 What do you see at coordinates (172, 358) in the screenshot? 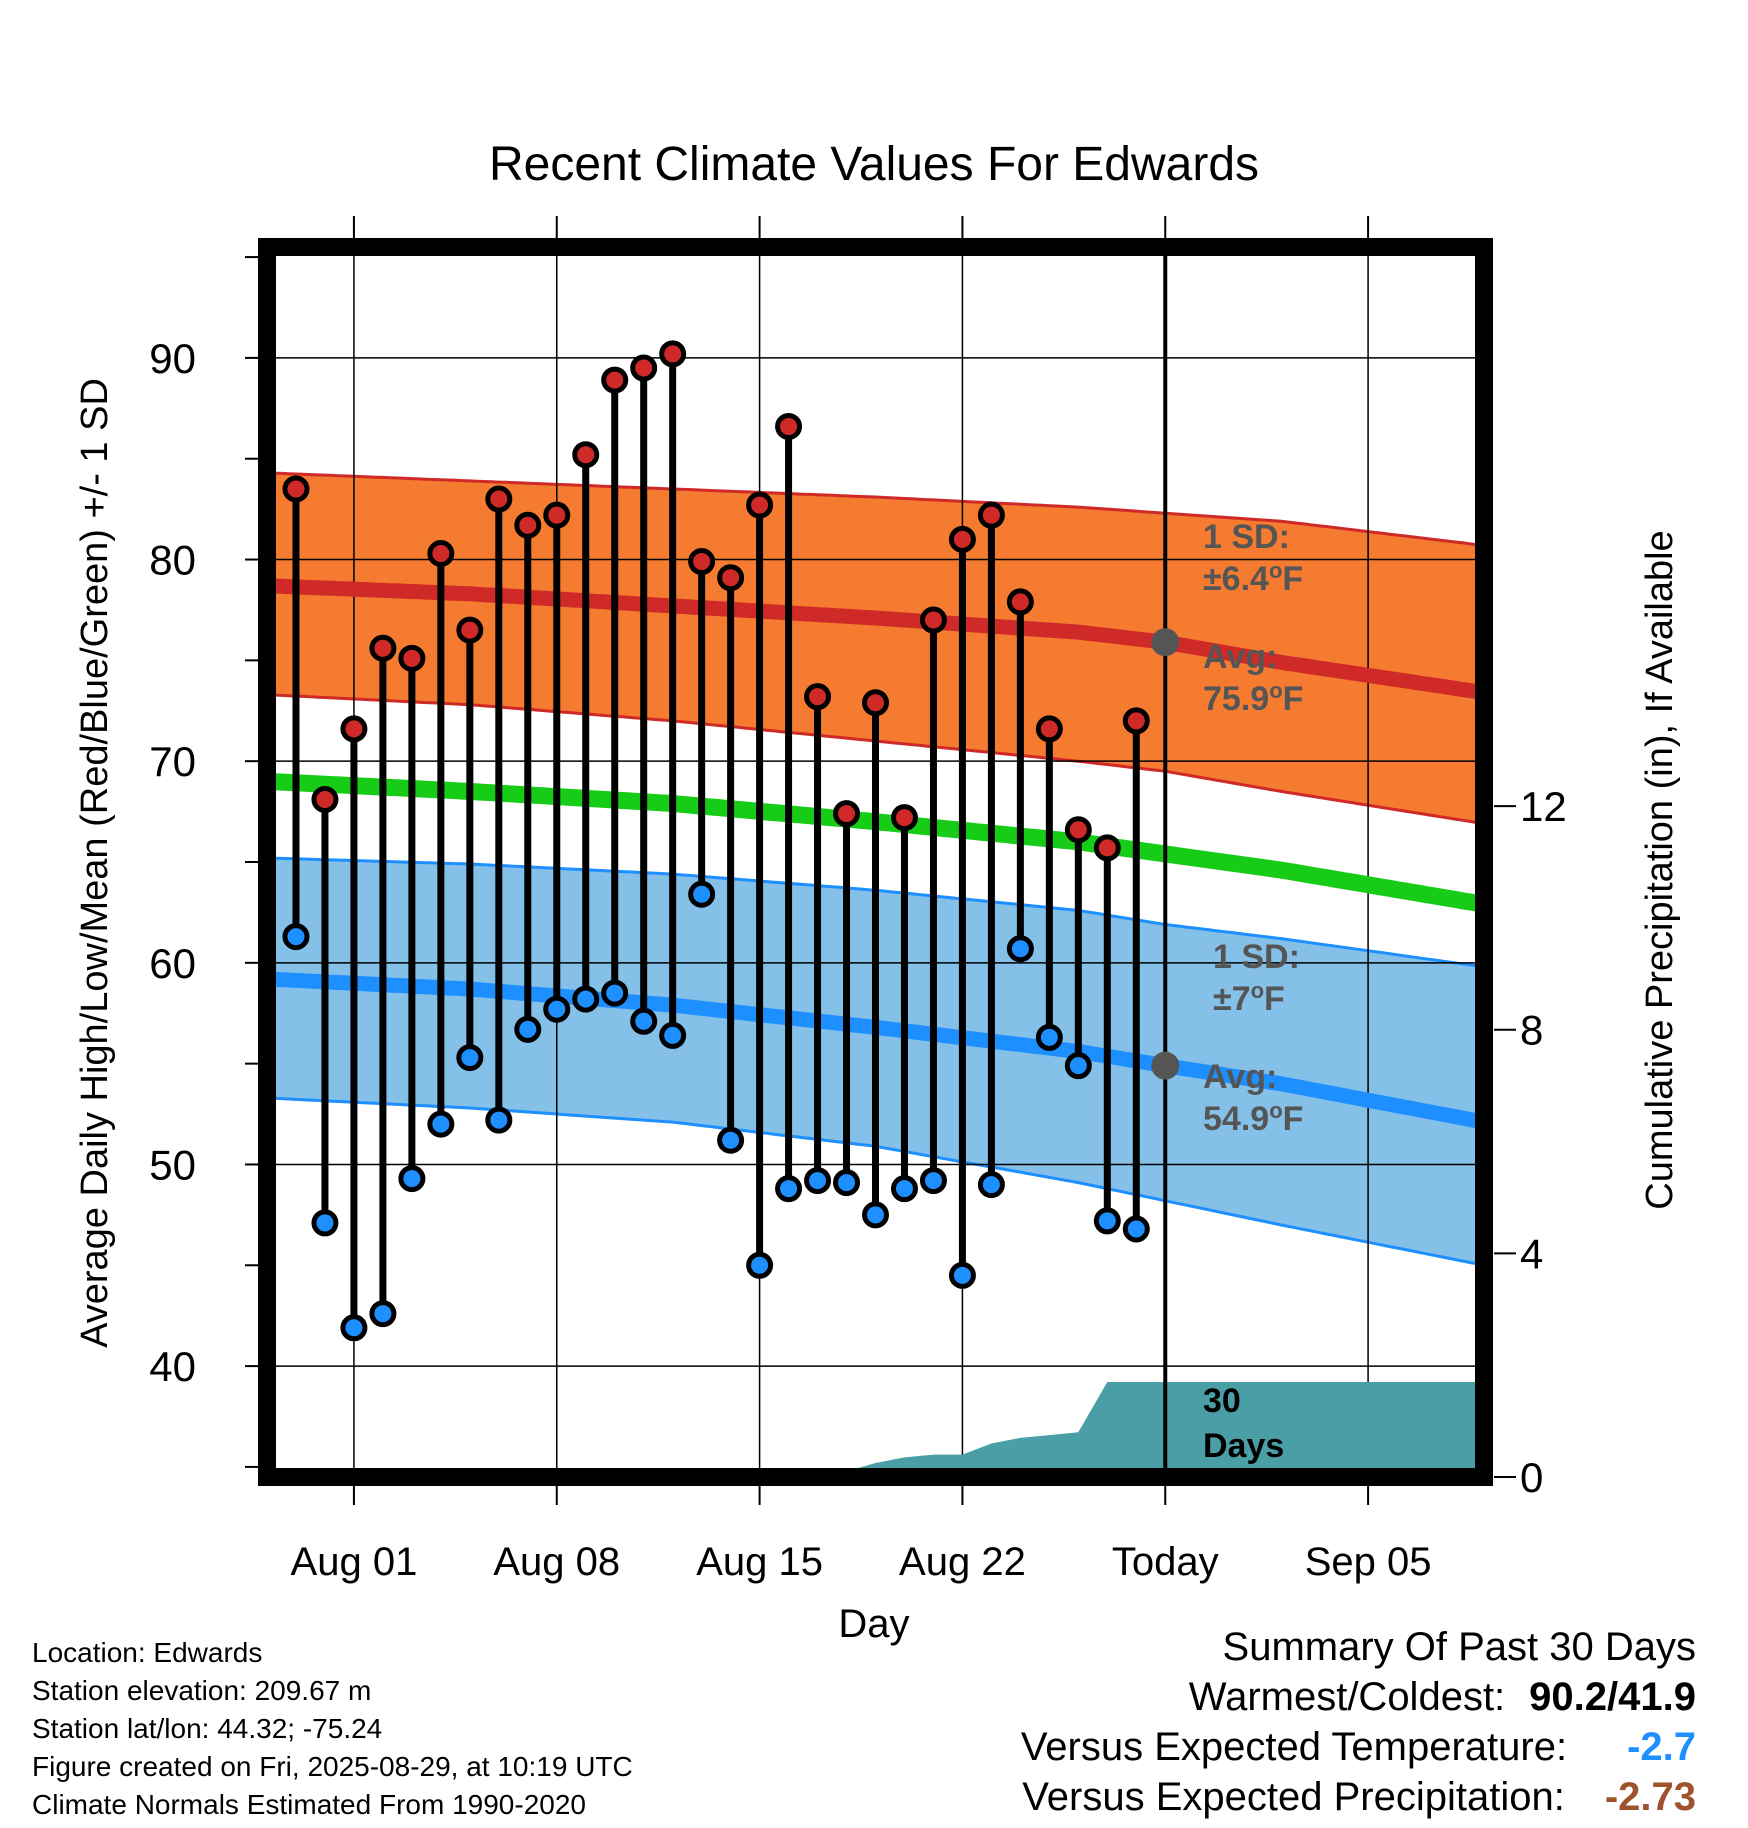
I see `y-tick-label: 90` at bounding box center [172, 358].